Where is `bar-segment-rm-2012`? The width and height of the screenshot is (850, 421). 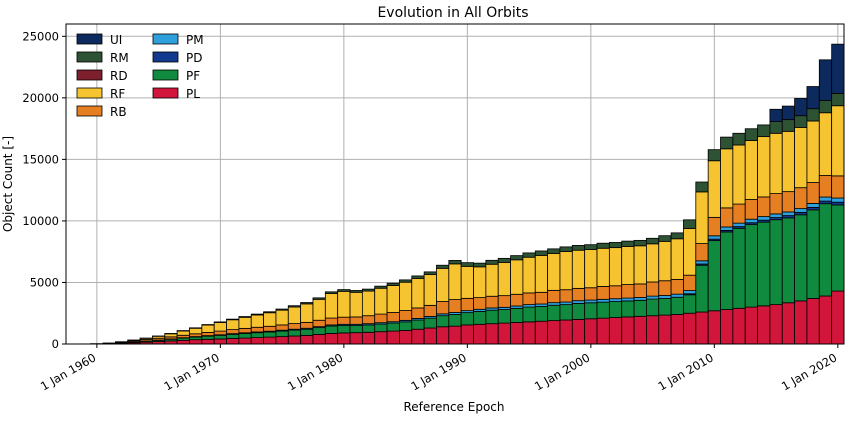 bar-segment-rm-2012 is located at coordinates (739, 139).